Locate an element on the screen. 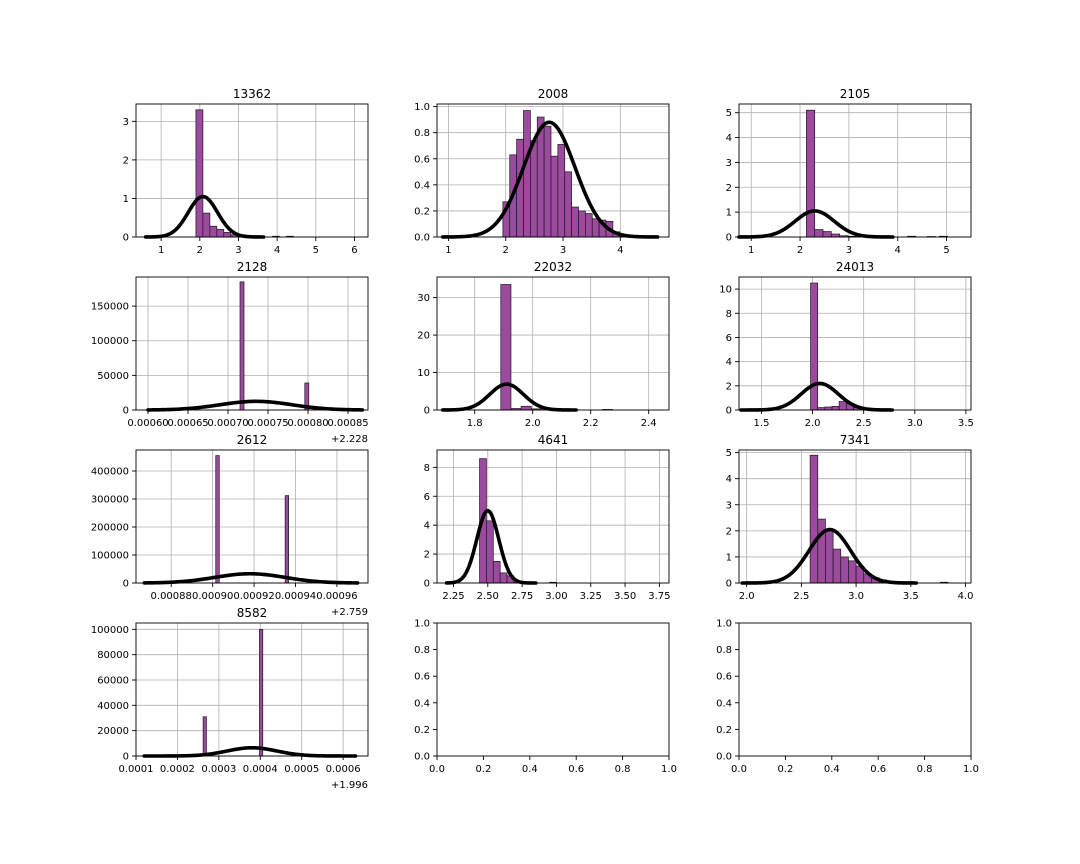 This screenshot has width=1080, height=864. x-tick-label: 1.5 is located at coordinates (762, 423).